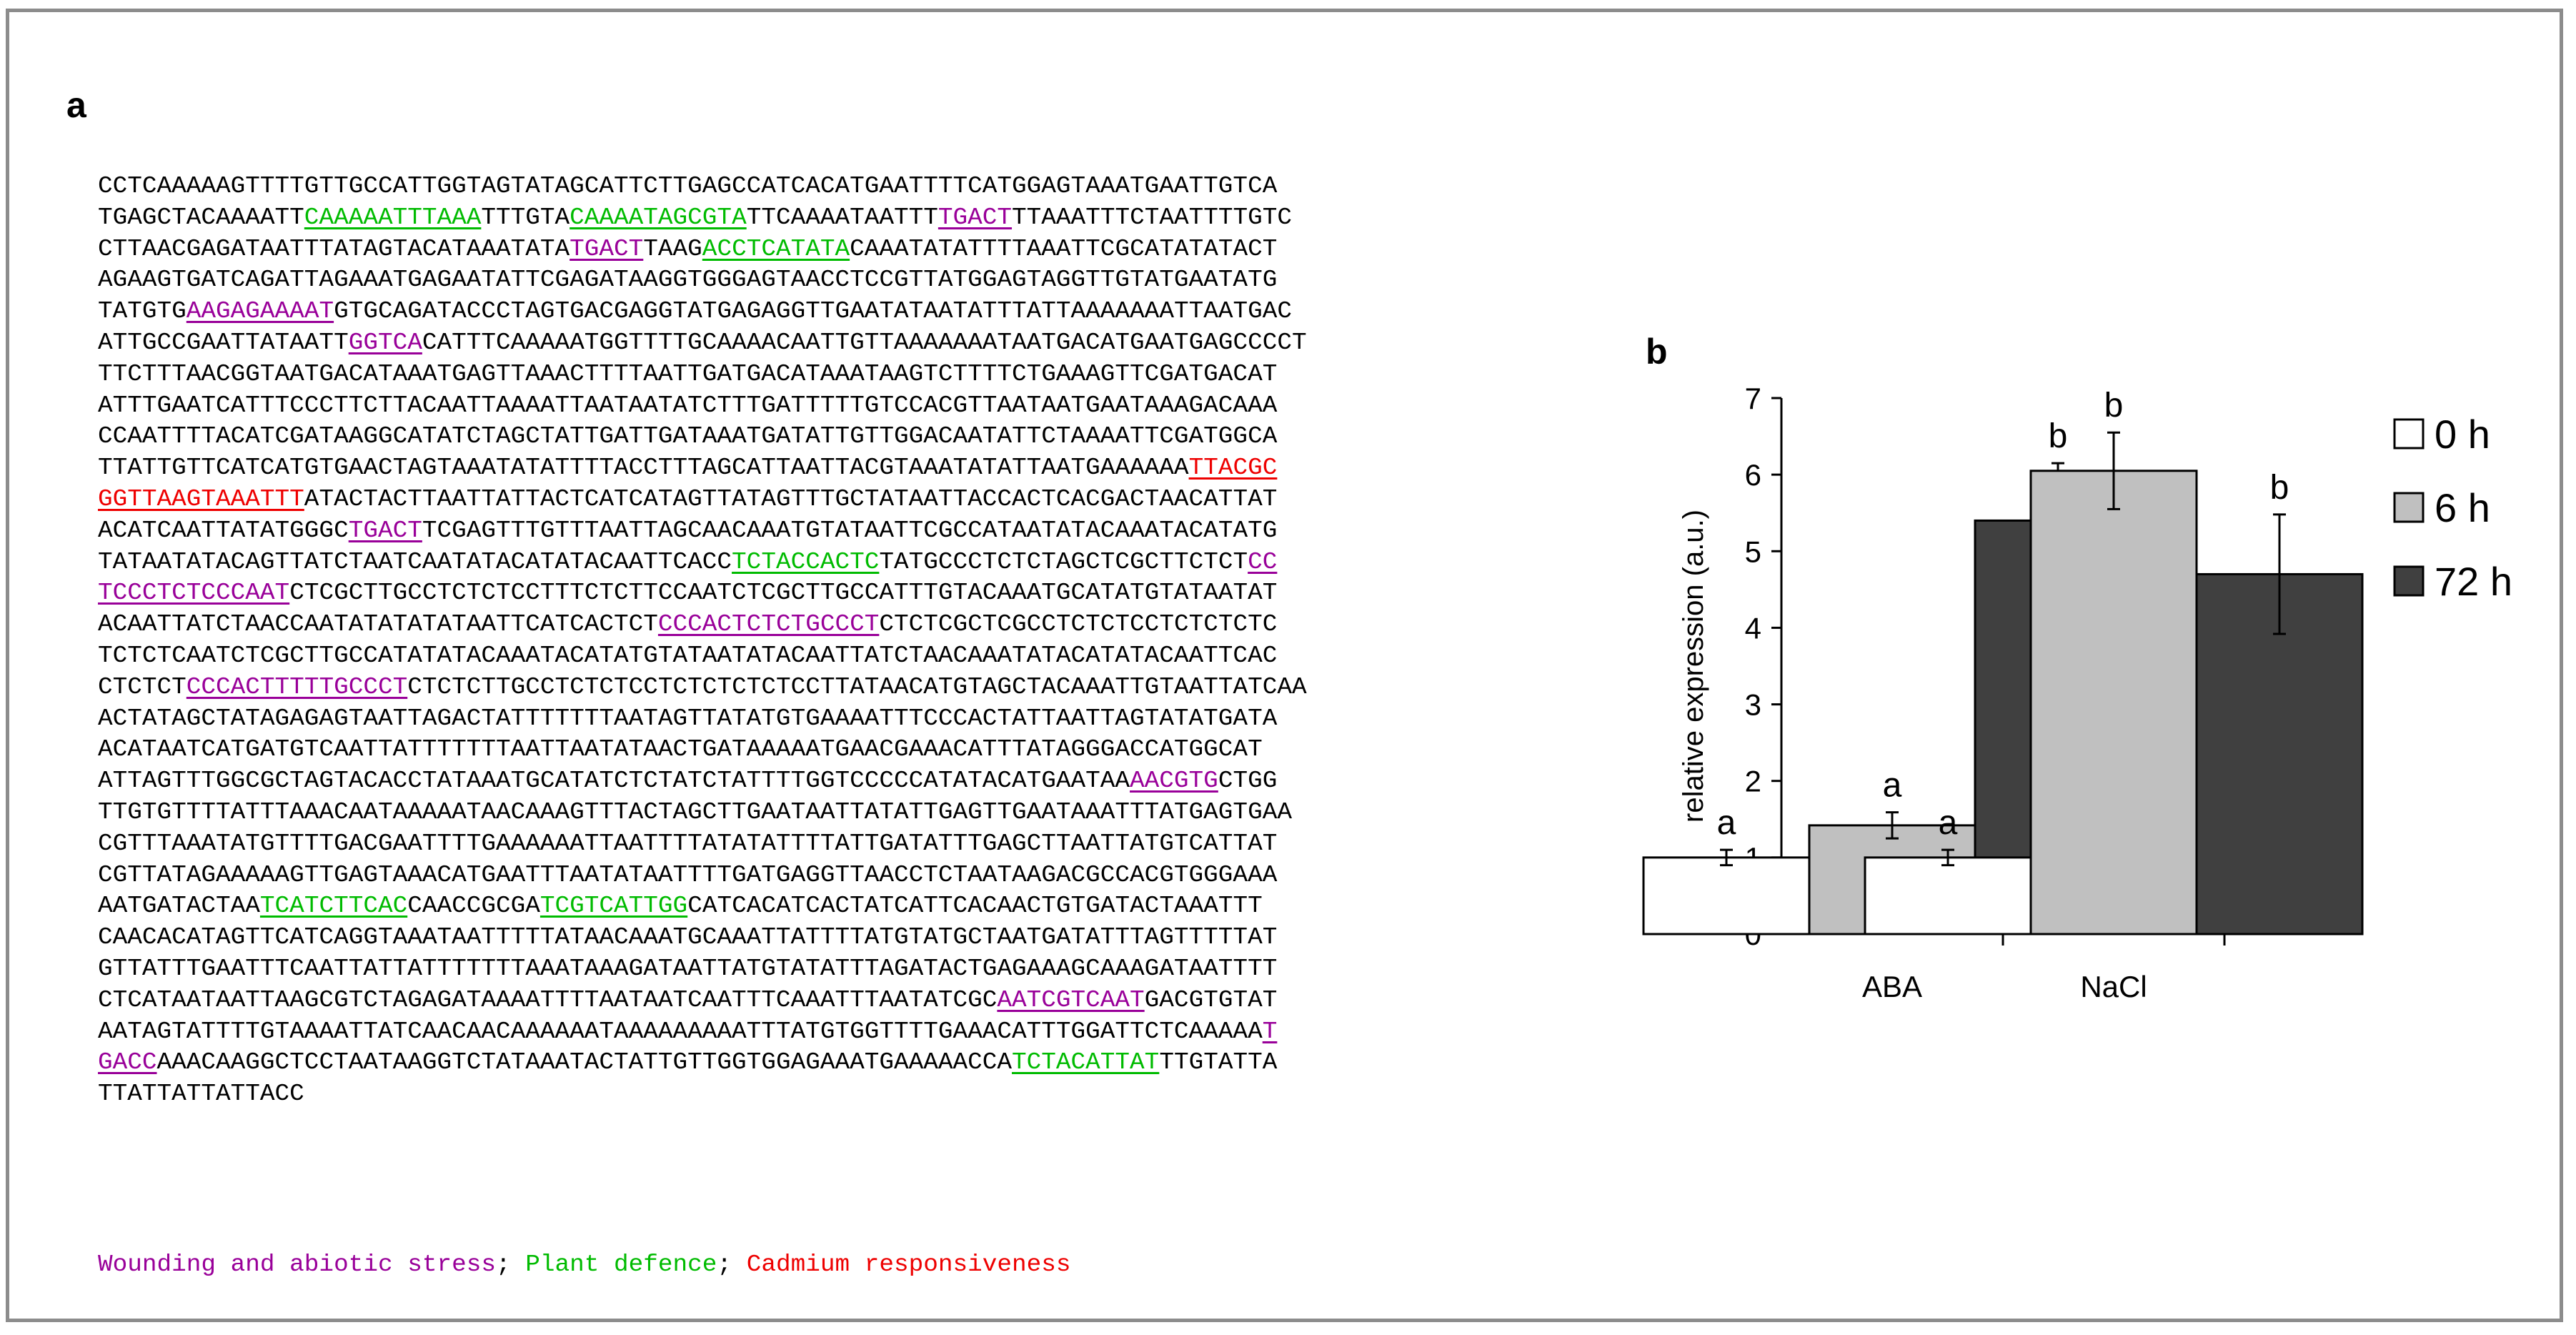  I want to click on y-tick-label: 4, so click(1753, 628).